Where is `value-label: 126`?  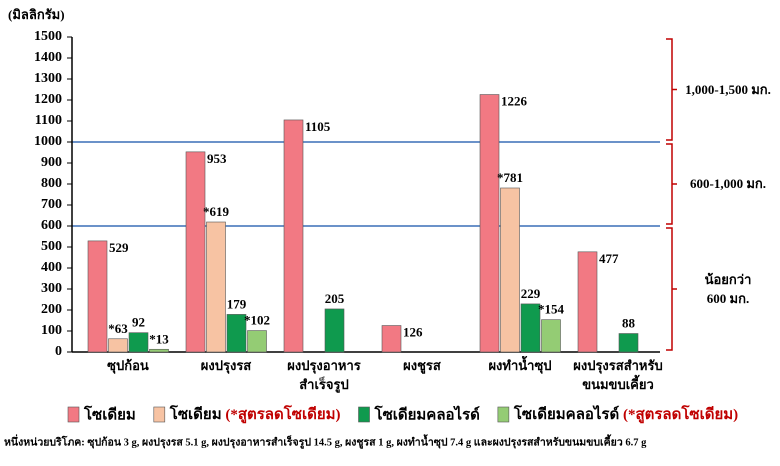 value-label: 126 is located at coordinates (413, 332).